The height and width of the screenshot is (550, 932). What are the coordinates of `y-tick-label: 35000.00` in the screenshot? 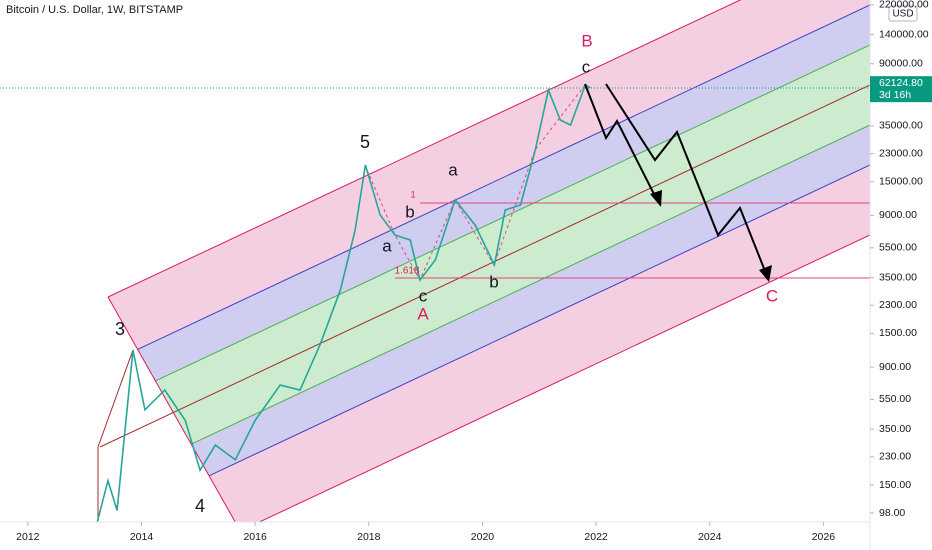 It's located at (901, 126).